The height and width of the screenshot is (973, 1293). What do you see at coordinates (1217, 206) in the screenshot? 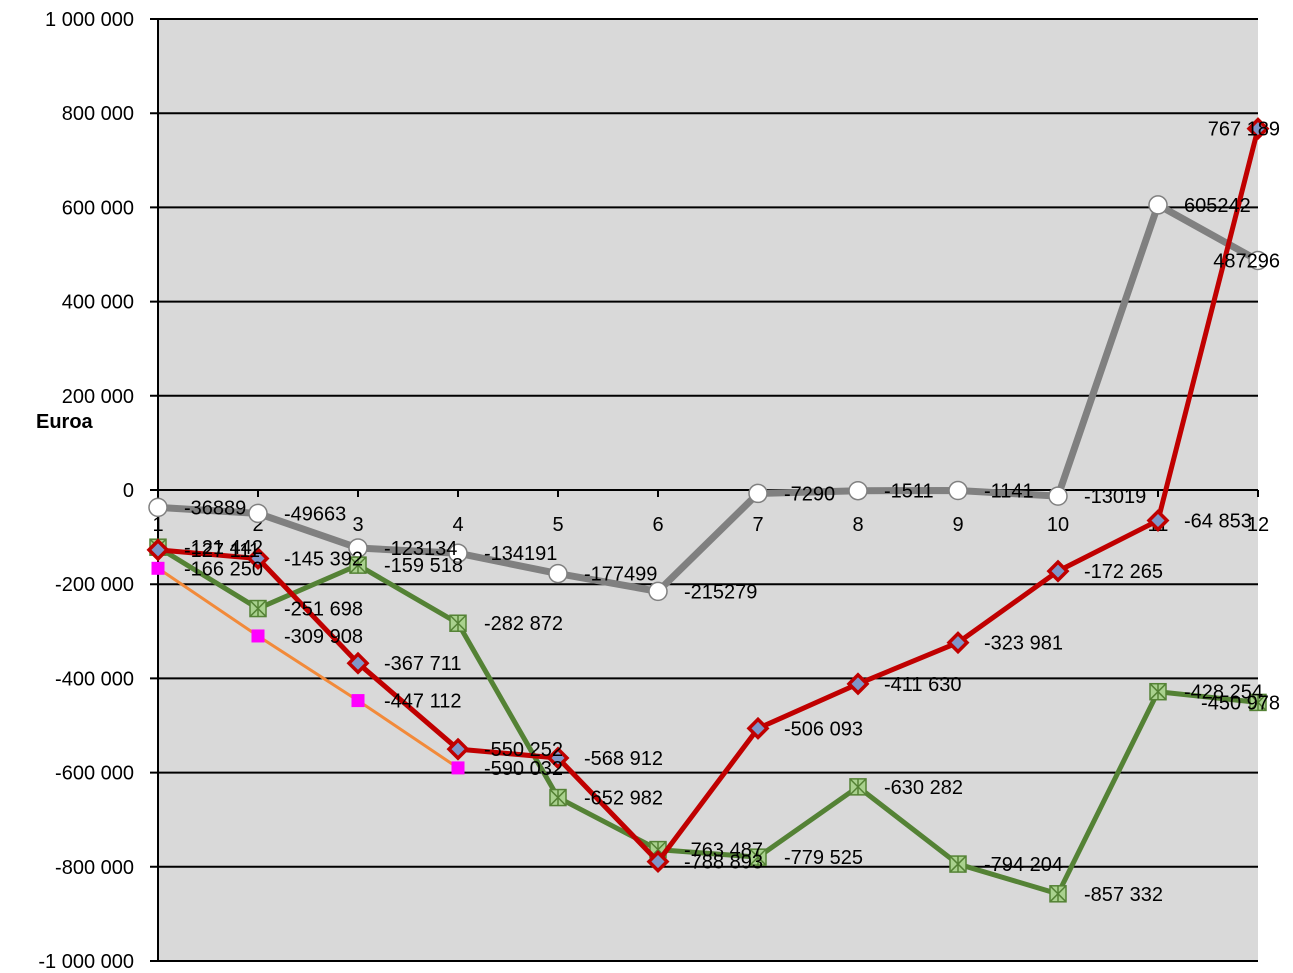
I see `data-label: 605242` at bounding box center [1217, 206].